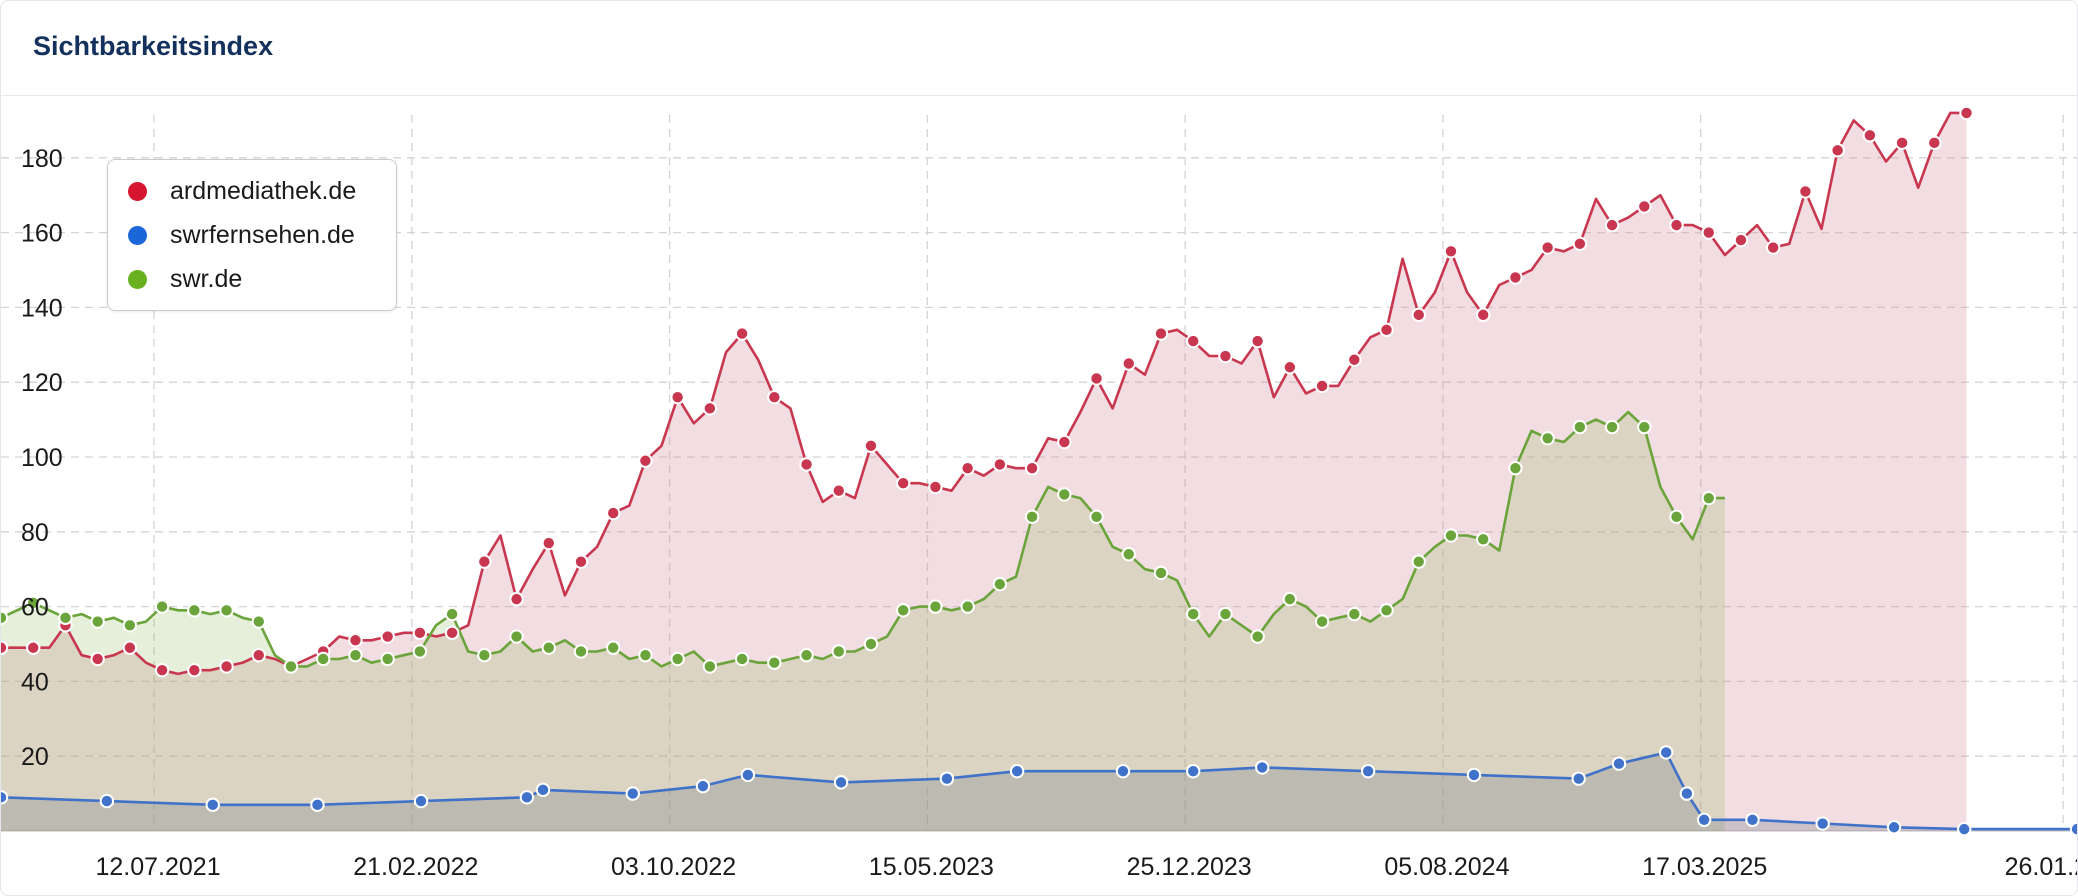  Describe the element at coordinates (241, 235) in the screenshot. I see `legend-item-swrfernsehen: swrfernsehen.de` at that location.